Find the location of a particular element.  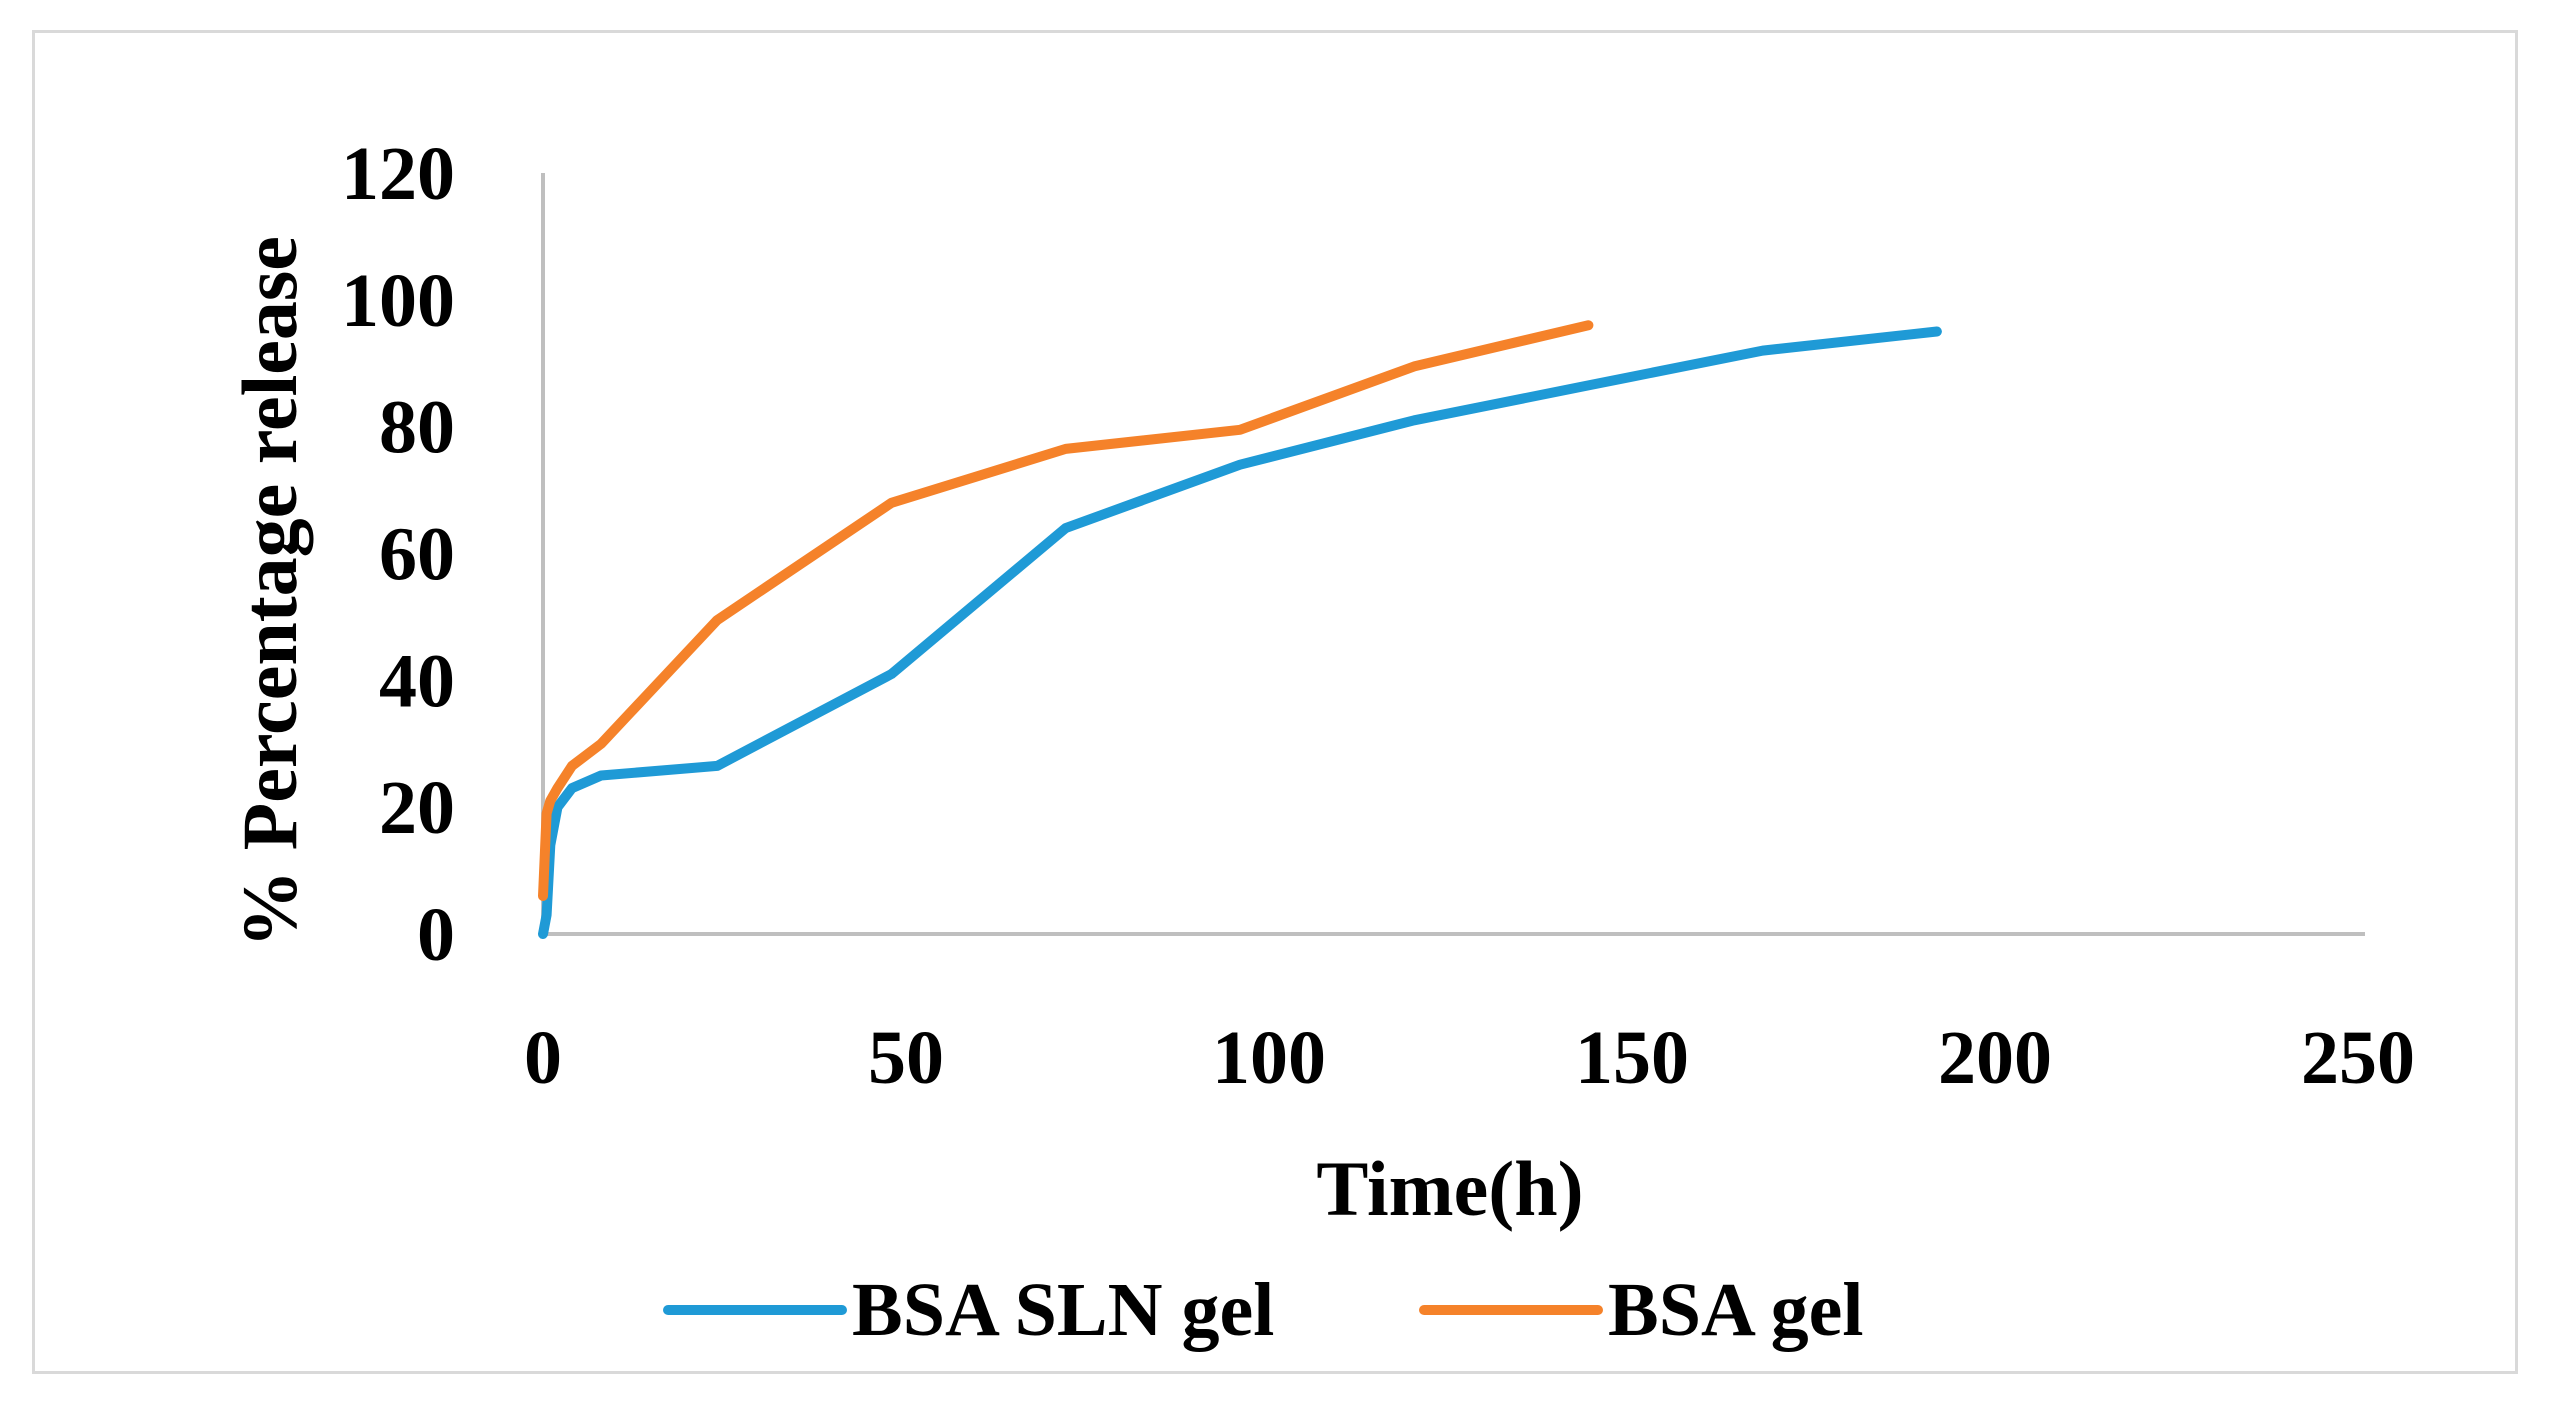

x-tick-label: 150 is located at coordinates (1632, 1058).